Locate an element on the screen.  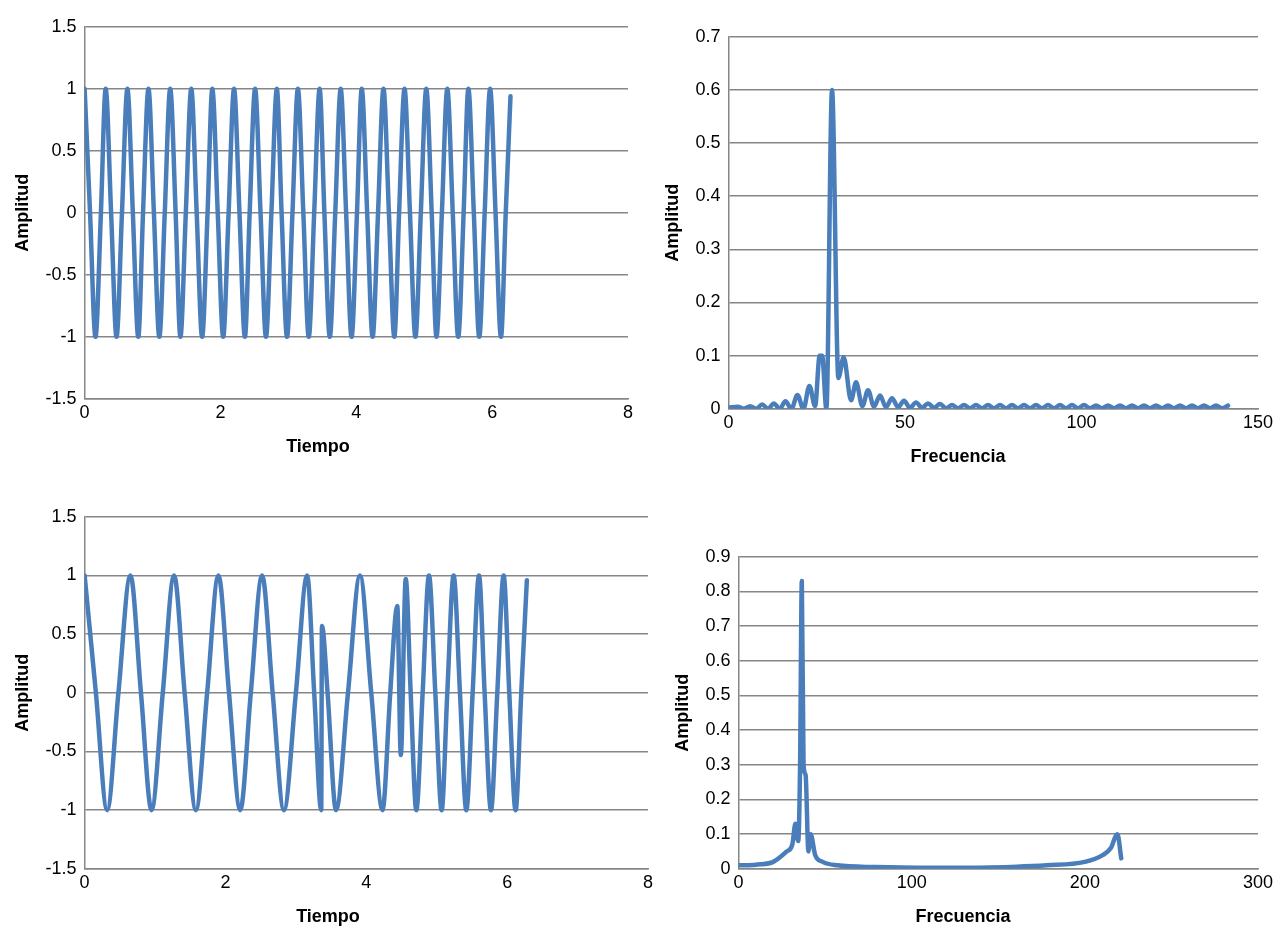
y-tick-label: 0.9 is located at coordinates (718, 555).